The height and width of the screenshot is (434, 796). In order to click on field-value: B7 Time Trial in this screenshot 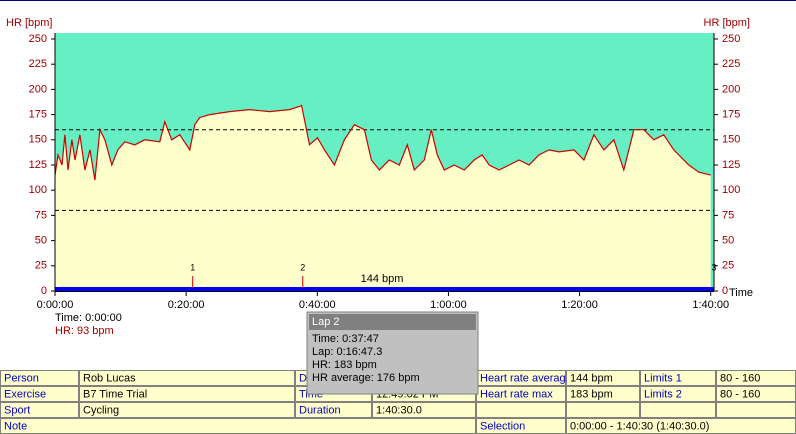, I will do `click(115, 394)`.